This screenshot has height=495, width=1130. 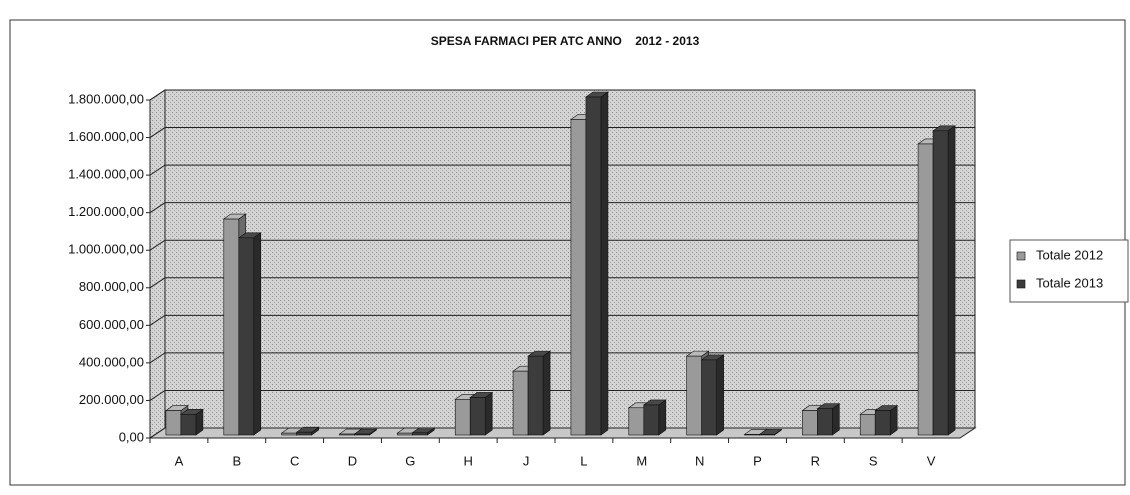 What do you see at coordinates (562, 433) in the screenshot?
I see `floor` at bounding box center [562, 433].